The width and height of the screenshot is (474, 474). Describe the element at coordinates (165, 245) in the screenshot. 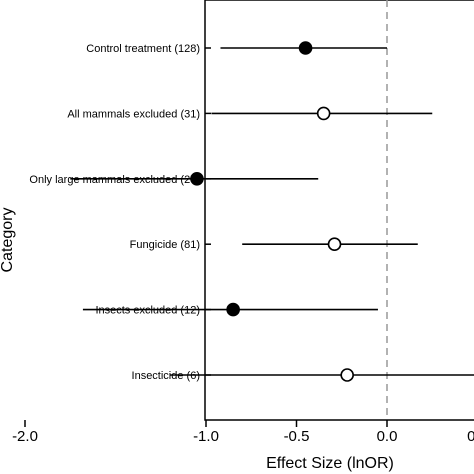

I see `category-label: Fungicide (81)` at that location.